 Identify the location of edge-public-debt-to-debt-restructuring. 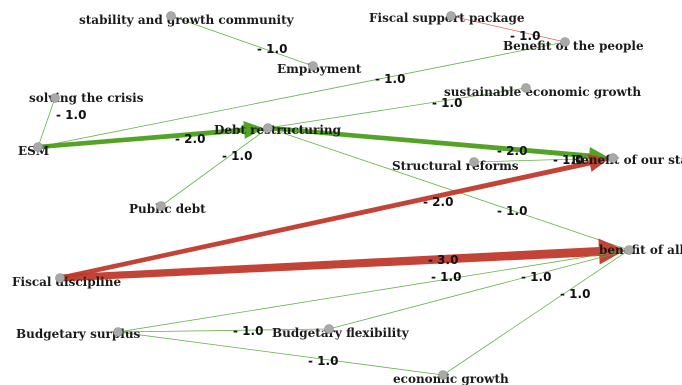
(214, 167).